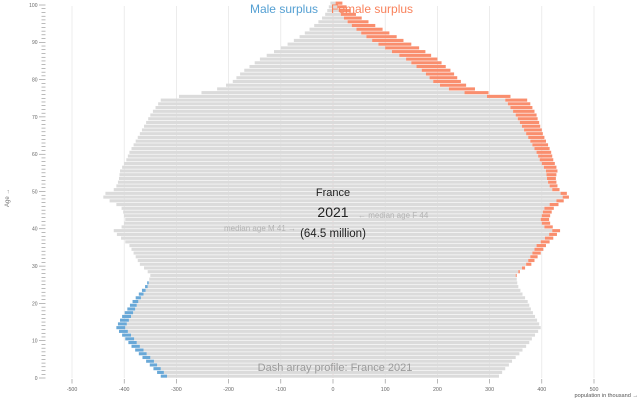 The image size is (640, 400). I want to click on median-age-male-annotation: median age M 41 →, so click(260, 228).